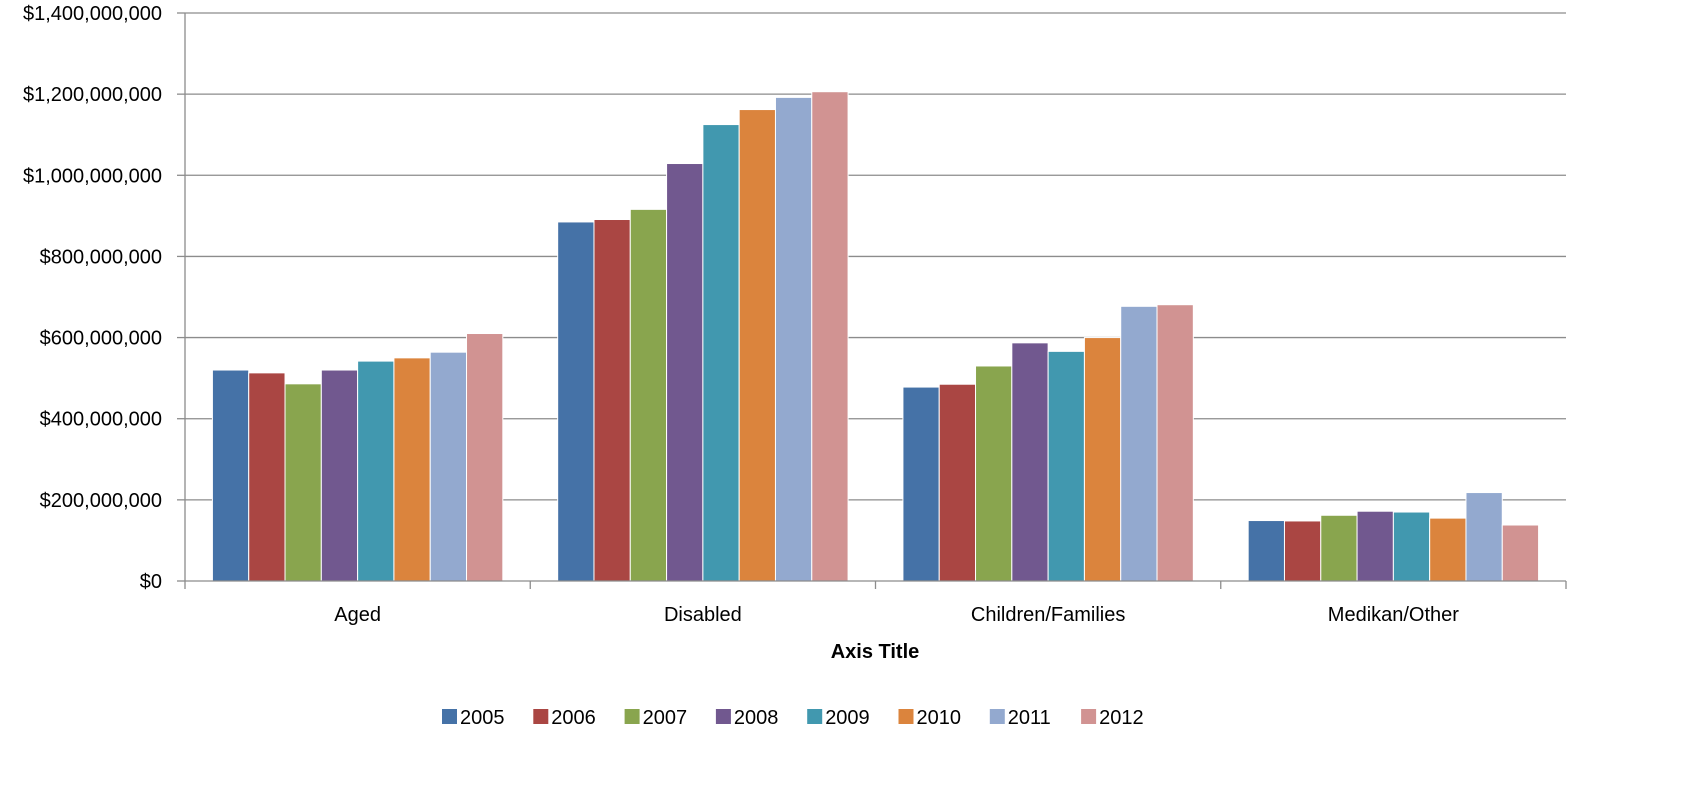 The width and height of the screenshot is (1689, 785). Describe the element at coordinates (151, 582) in the screenshot. I see `y-tick-label: $0` at that location.